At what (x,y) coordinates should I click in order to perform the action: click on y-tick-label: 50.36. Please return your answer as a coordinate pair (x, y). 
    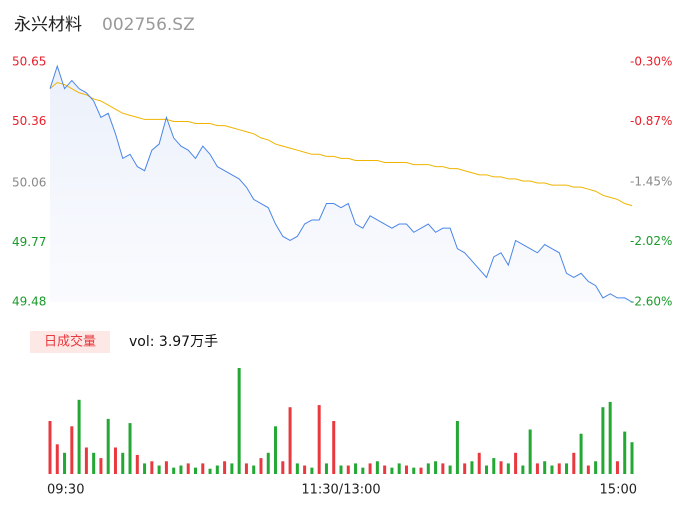
    Looking at the image, I should click on (29, 121).